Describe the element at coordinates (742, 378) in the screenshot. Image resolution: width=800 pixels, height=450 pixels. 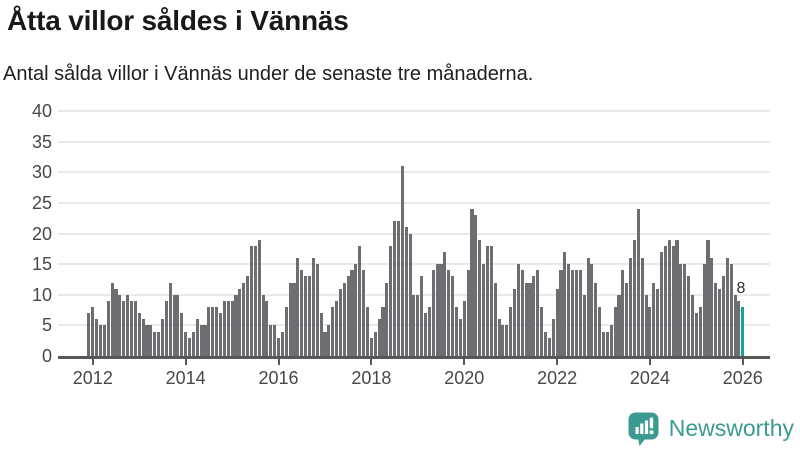
I see `x-axis-tick-label: 2026` at that location.